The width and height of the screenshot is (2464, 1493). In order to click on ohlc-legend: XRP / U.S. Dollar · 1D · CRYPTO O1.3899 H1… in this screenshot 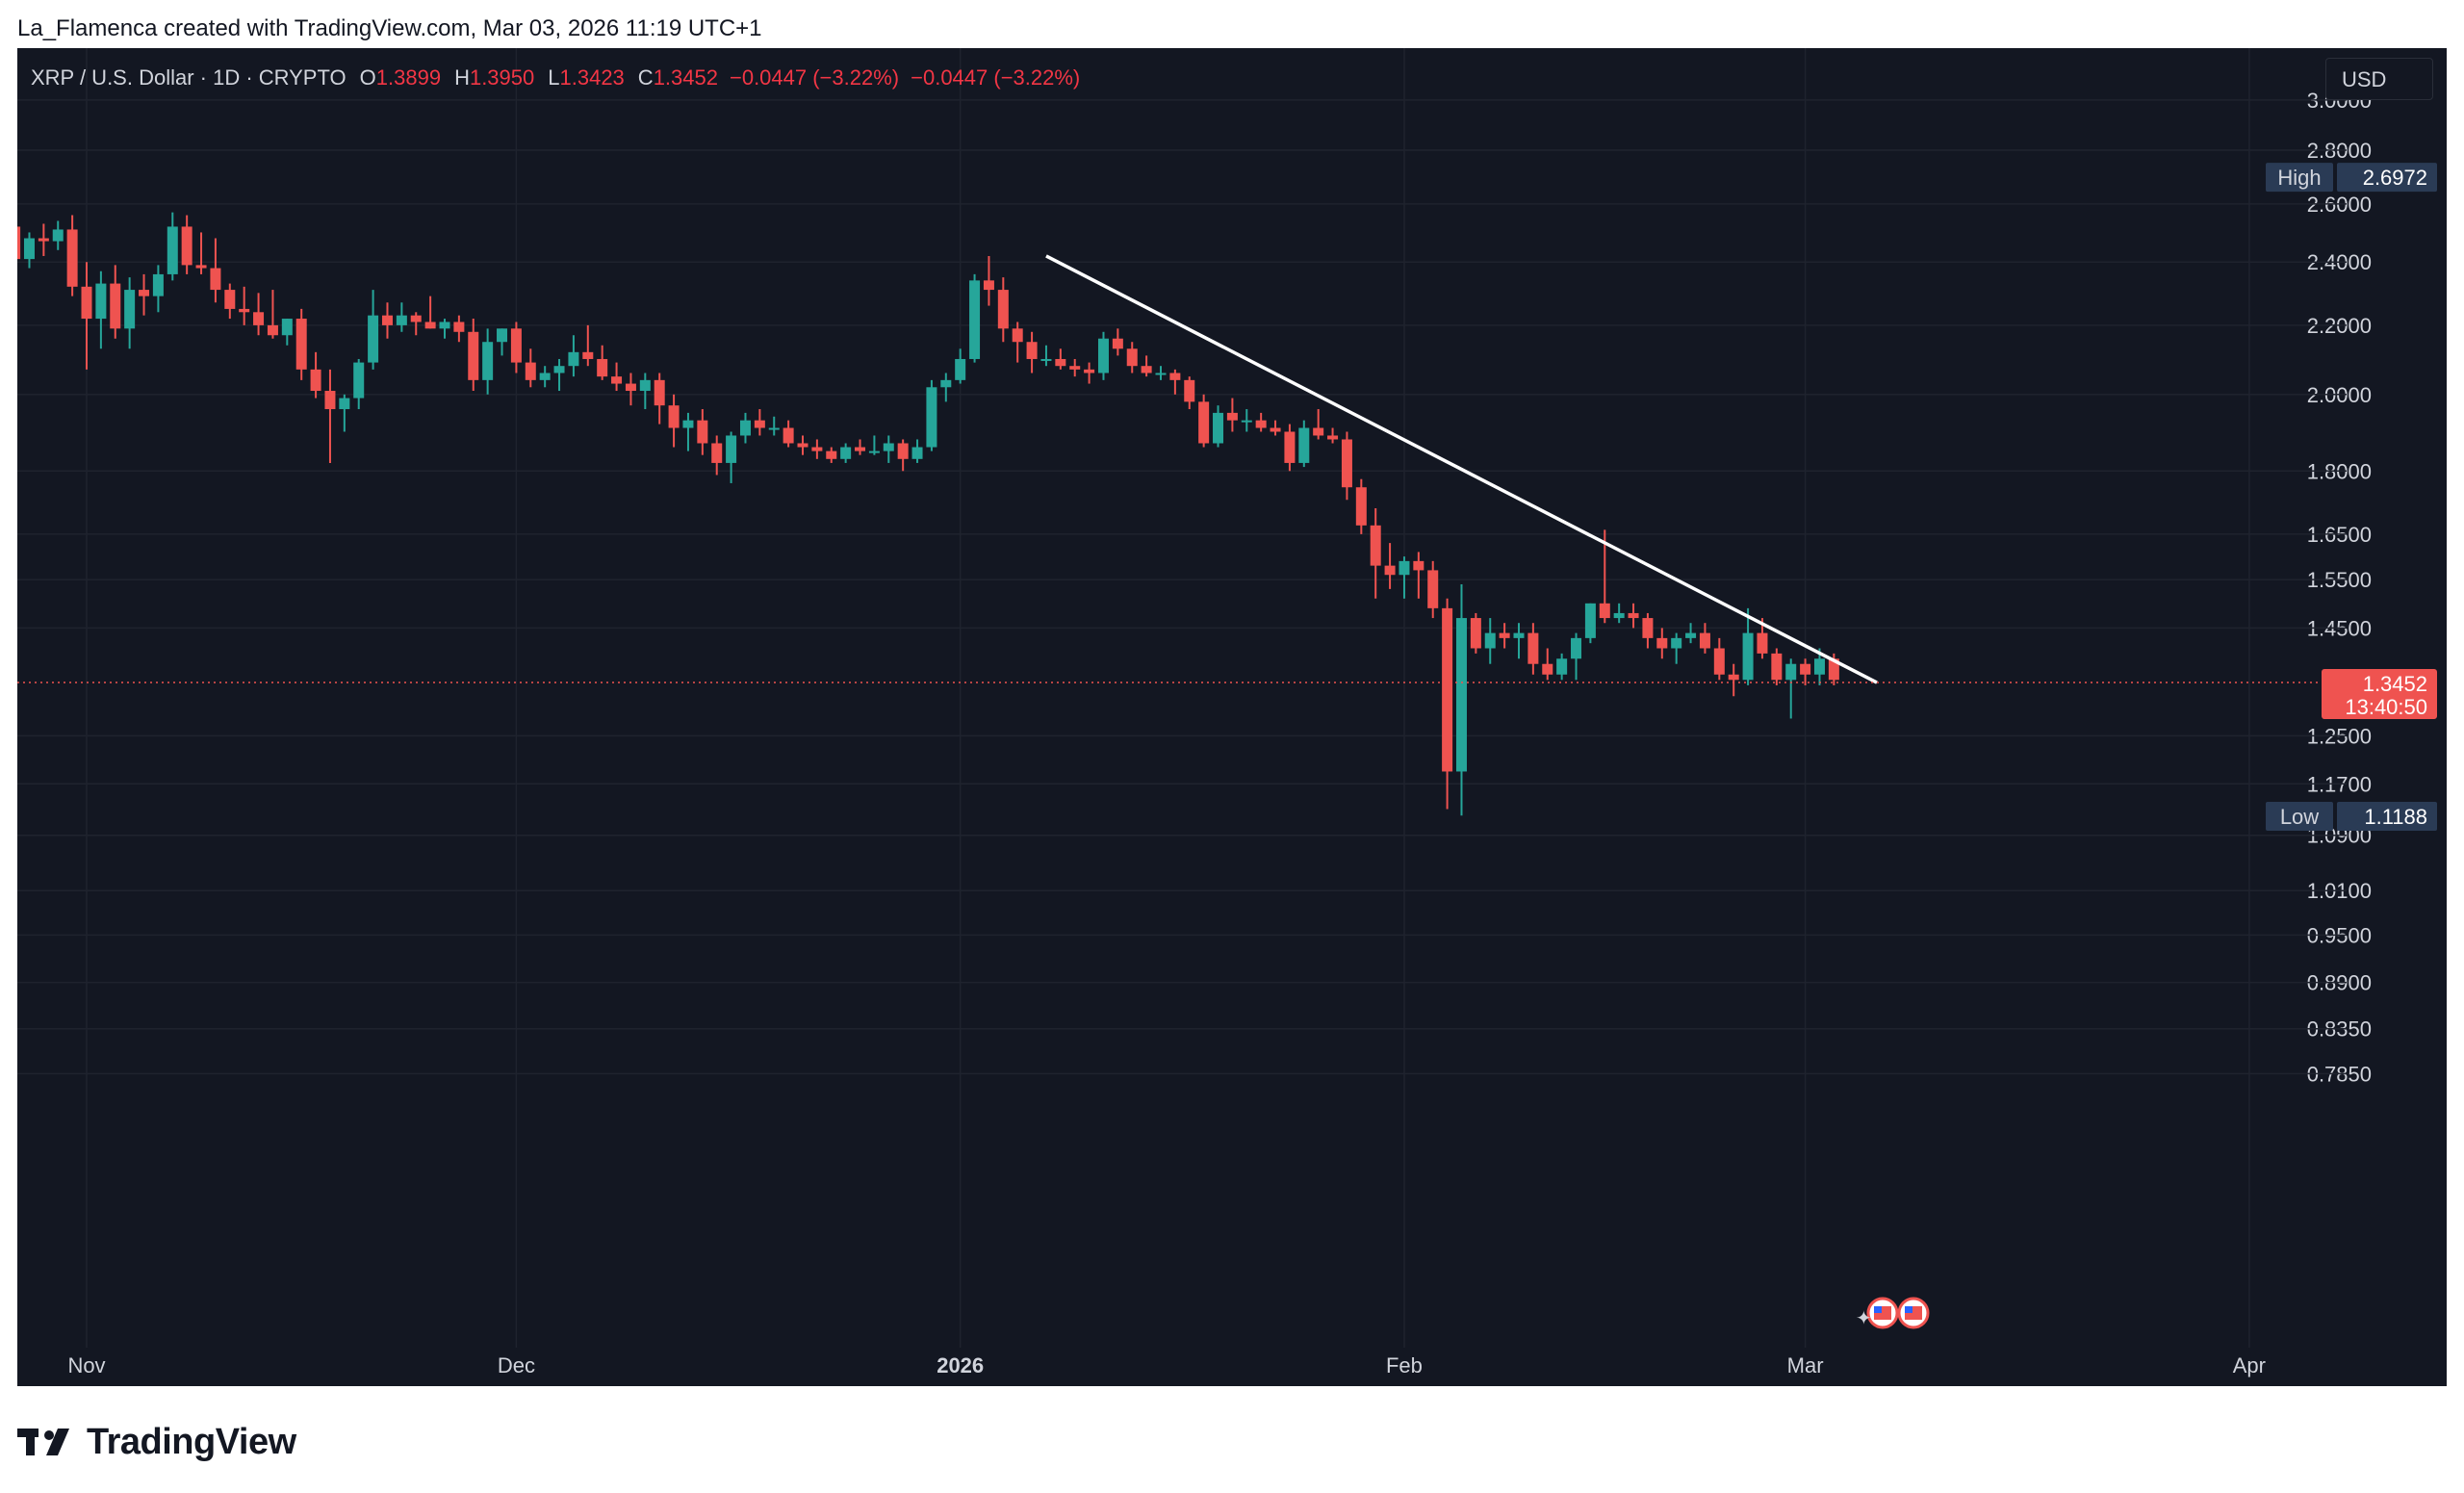, I will do `click(555, 77)`.